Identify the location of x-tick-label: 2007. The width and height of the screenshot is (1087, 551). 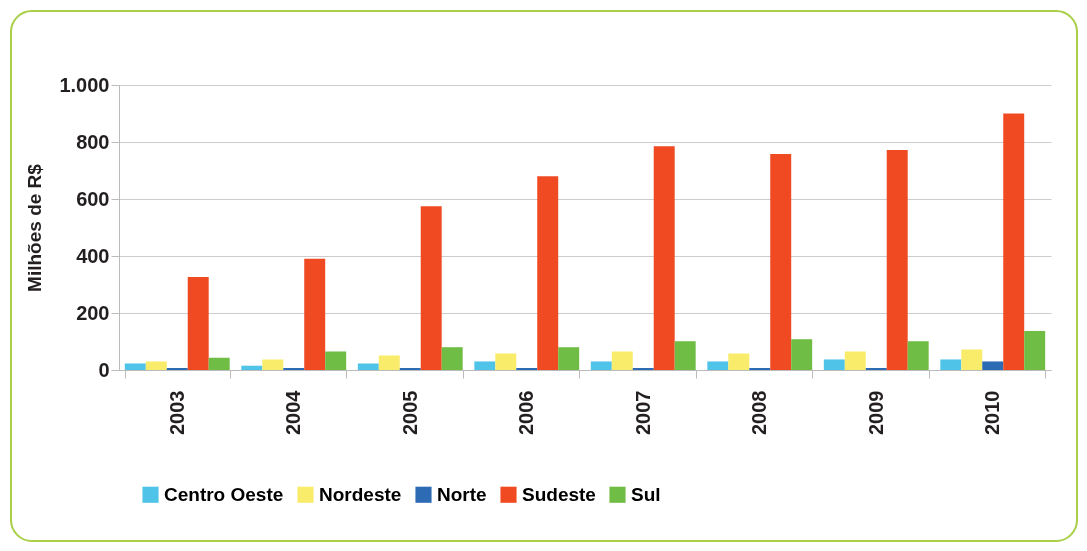
(642, 412).